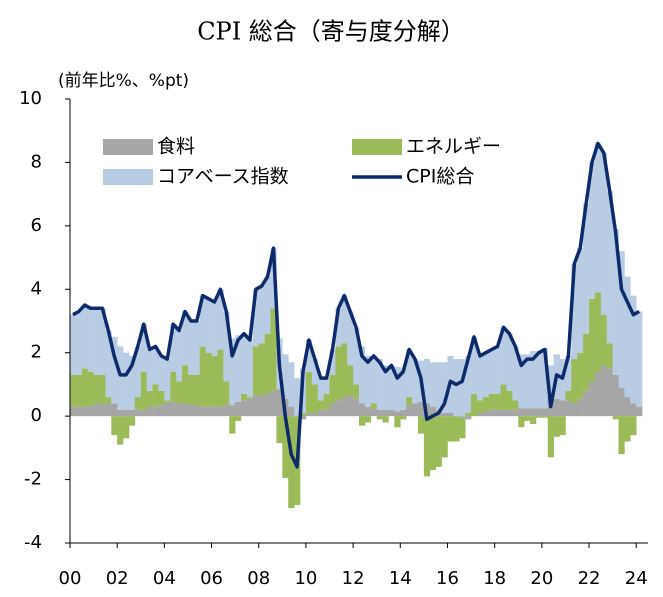 The width and height of the screenshot is (663, 597). What do you see at coordinates (36, 288) in the screenshot?
I see `y-tick-label: 4` at bounding box center [36, 288].